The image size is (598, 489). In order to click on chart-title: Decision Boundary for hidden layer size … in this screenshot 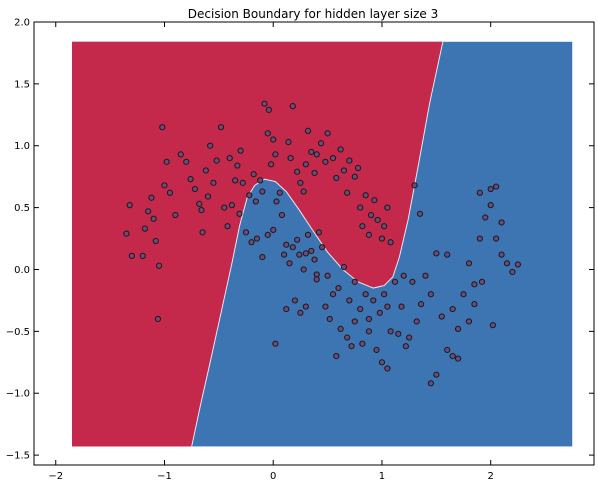, I will do `click(313, 14)`.